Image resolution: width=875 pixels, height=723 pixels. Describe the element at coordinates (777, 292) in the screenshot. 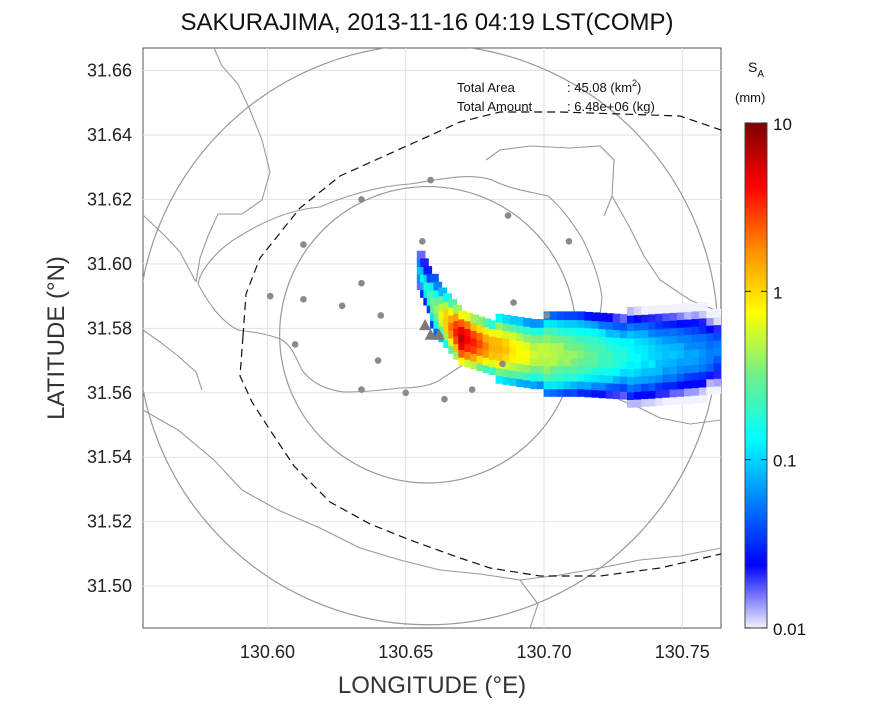

I see `colorbar-tick-label: 1` at that location.